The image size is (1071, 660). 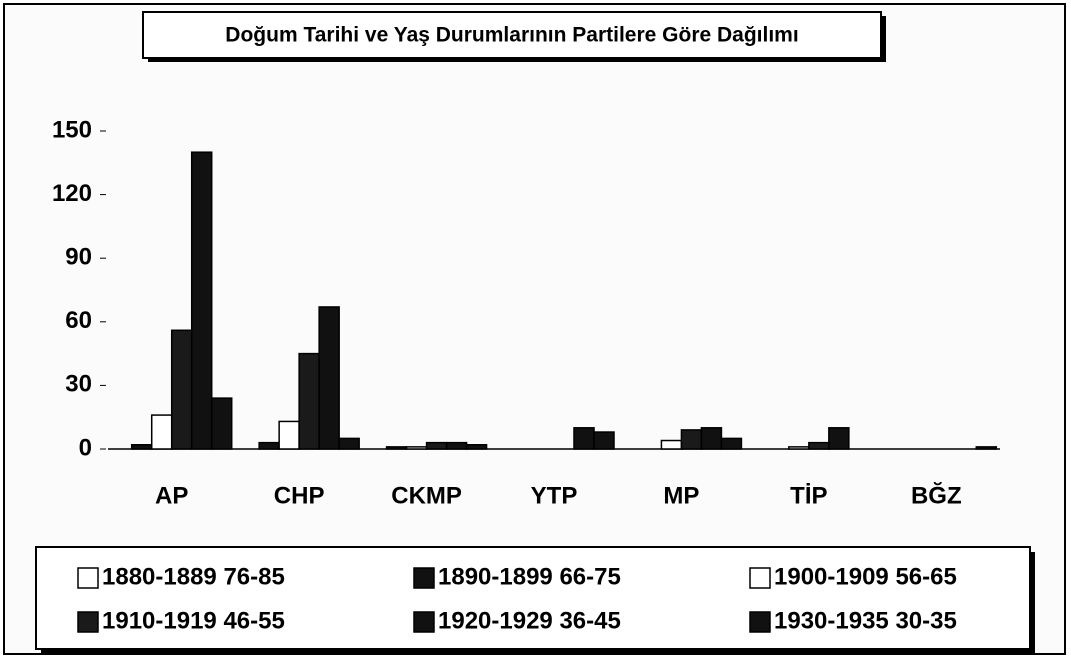 What do you see at coordinates (299, 495) in the screenshot?
I see `x-tick-label: CHP` at bounding box center [299, 495].